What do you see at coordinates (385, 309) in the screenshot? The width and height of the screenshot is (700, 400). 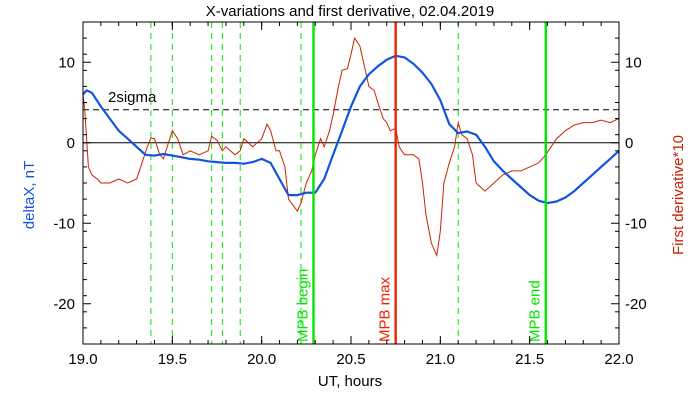 I see `event-label-mpb-max: MPB max` at bounding box center [385, 309].